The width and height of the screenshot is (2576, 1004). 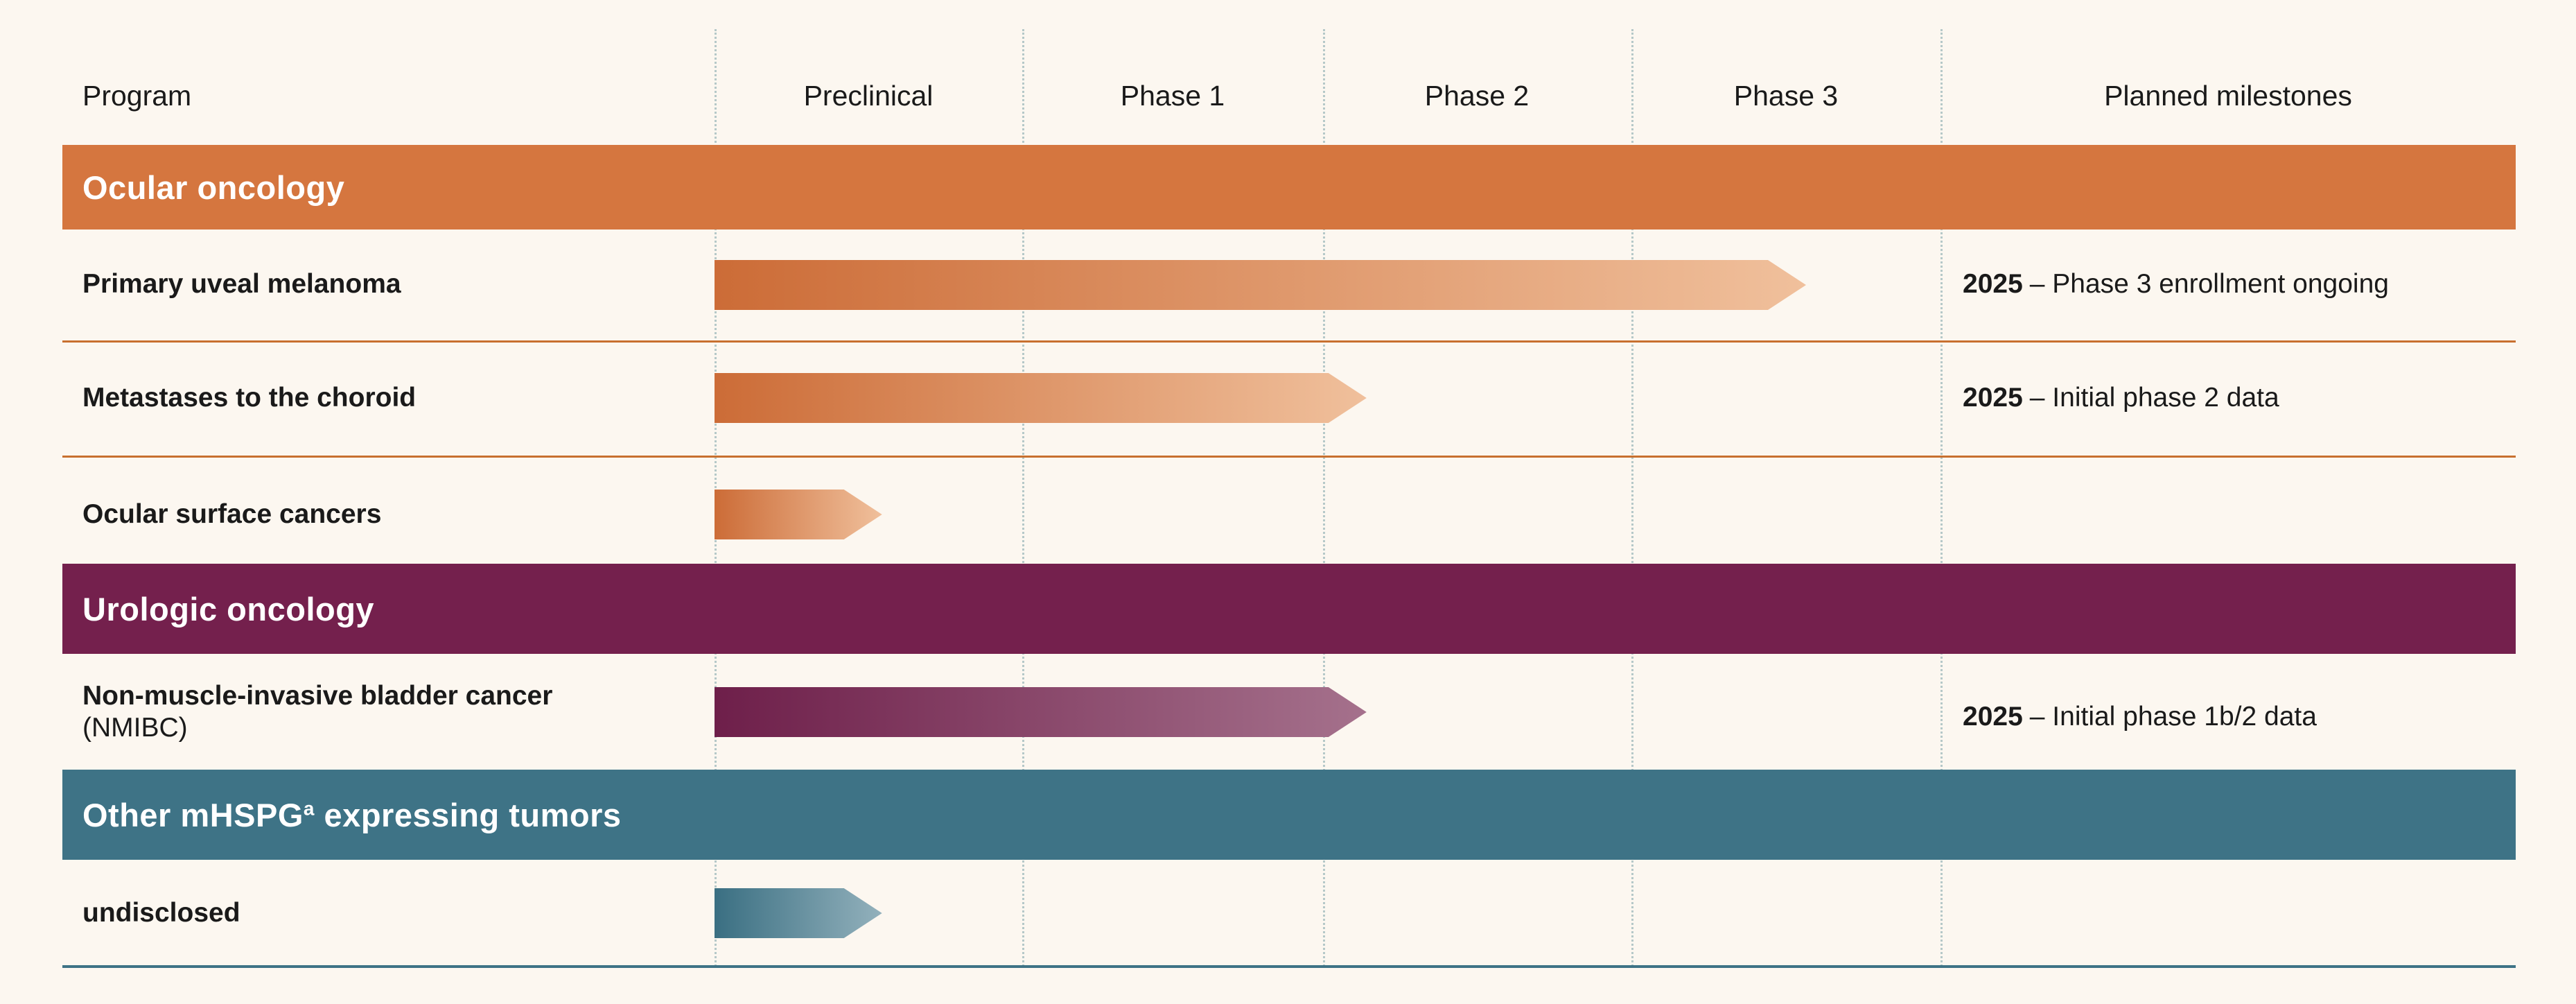 What do you see at coordinates (1289, 187) in the screenshot?
I see `section-header-ocular-oncology: Ocular oncology` at bounding box center [1289, 187].